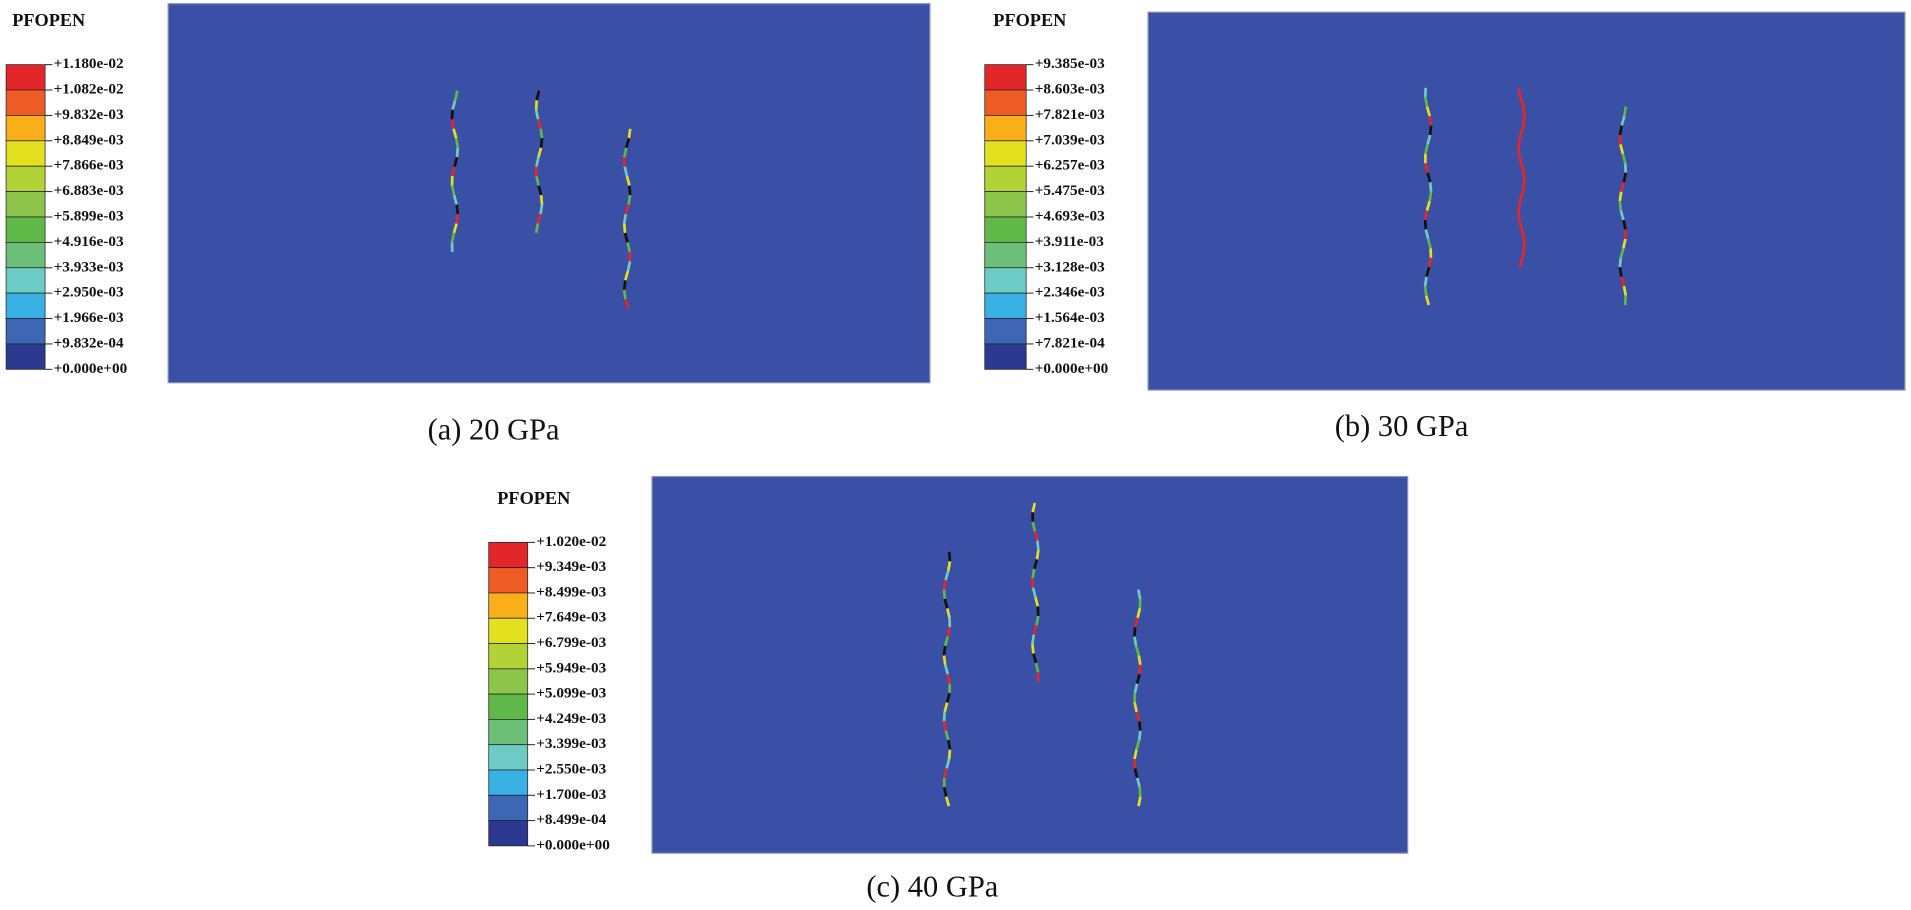  I want to click on legend-label: +8.499e-03, so click(571, 591).